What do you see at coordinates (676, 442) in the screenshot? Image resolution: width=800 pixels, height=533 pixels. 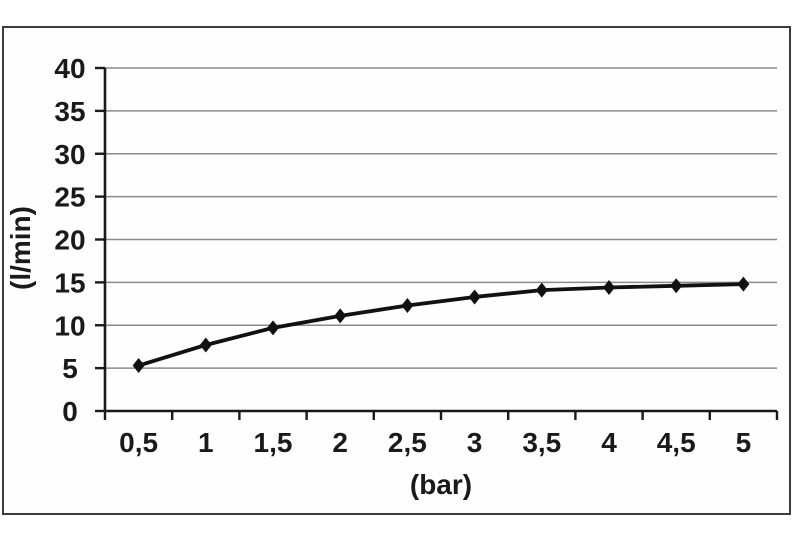 I see `x-tick-label: 4,5` at bounding box center [676, 442].